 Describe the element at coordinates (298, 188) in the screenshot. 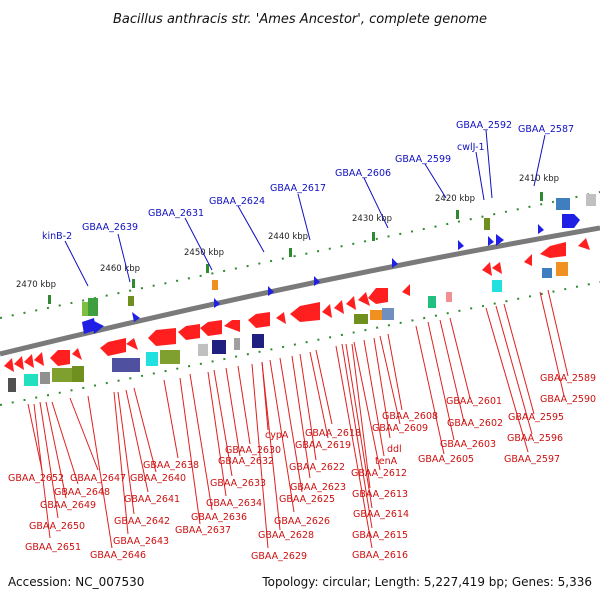

I see `gene-label: GBAA_2617` at that location.